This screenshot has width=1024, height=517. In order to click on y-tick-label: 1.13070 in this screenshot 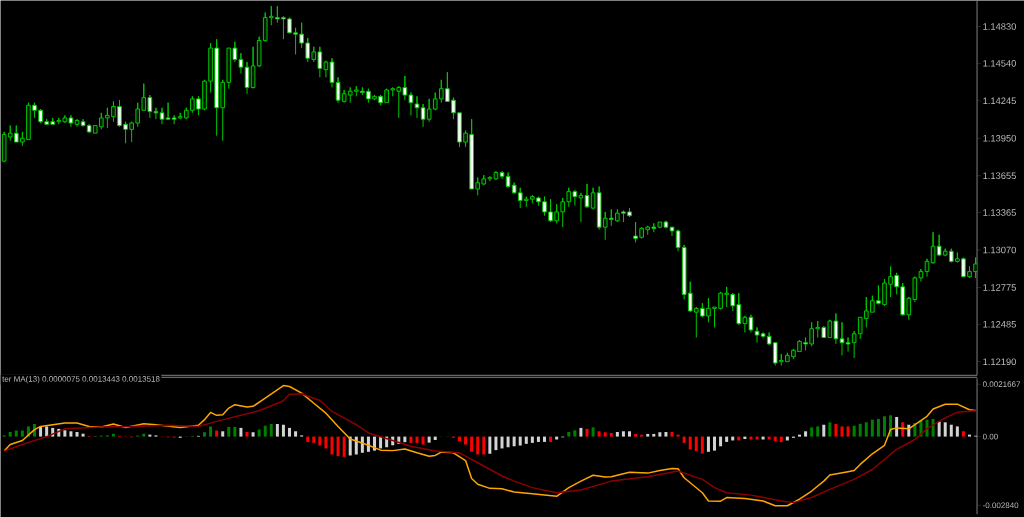, I will do `click(999, 250)`.